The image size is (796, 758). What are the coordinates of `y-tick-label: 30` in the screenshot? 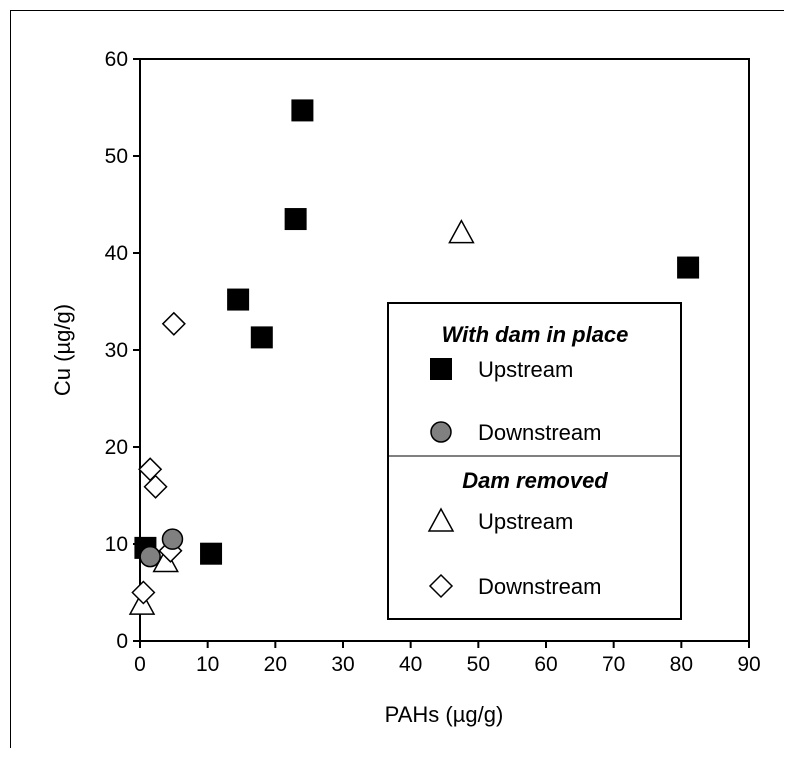 It's located at (116, 350).